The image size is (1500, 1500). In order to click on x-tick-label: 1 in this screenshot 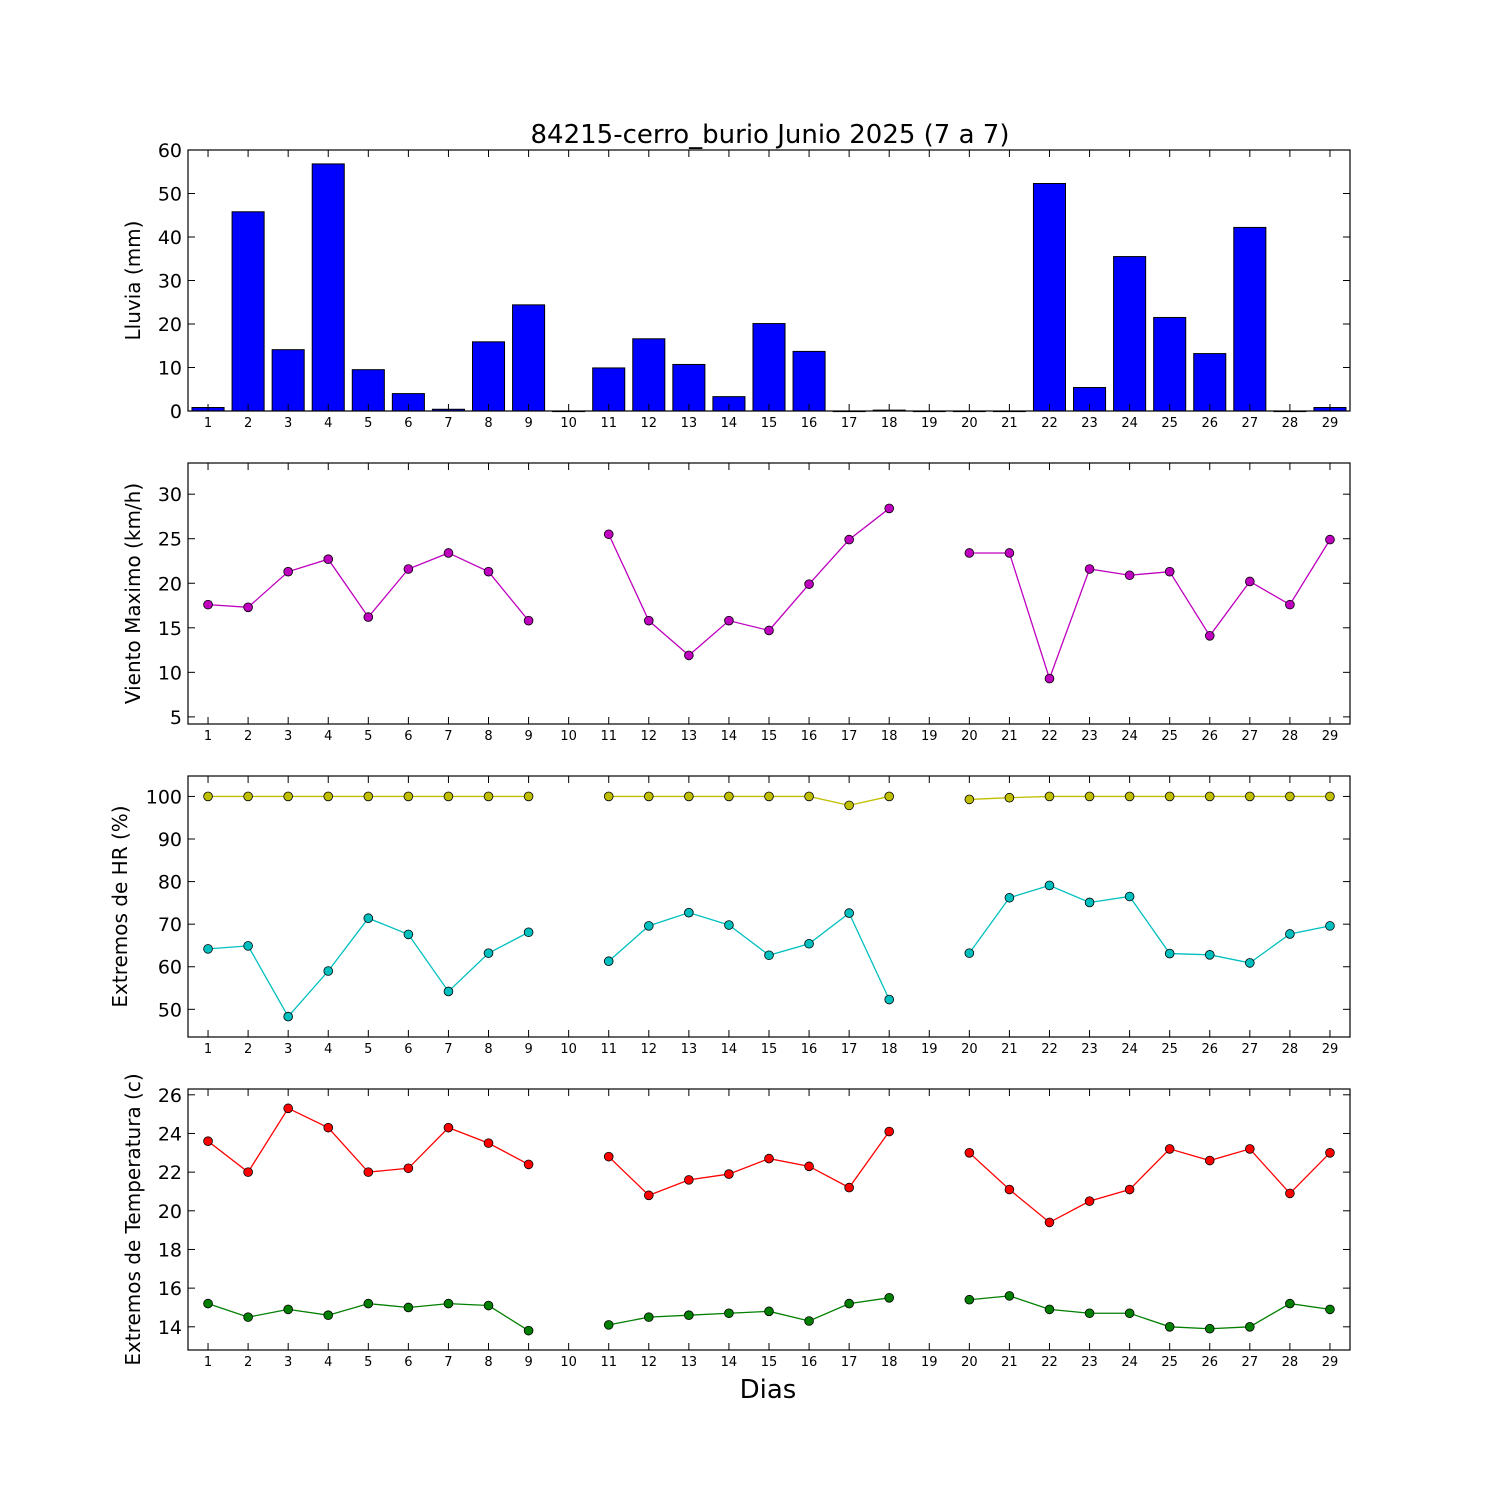, I will do `click(208, 1049)`.